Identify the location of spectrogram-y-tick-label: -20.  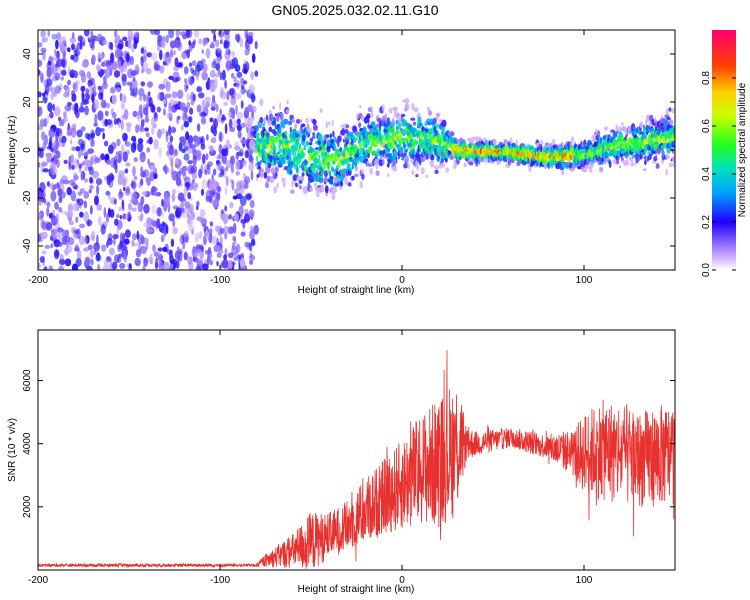
(27, 197).